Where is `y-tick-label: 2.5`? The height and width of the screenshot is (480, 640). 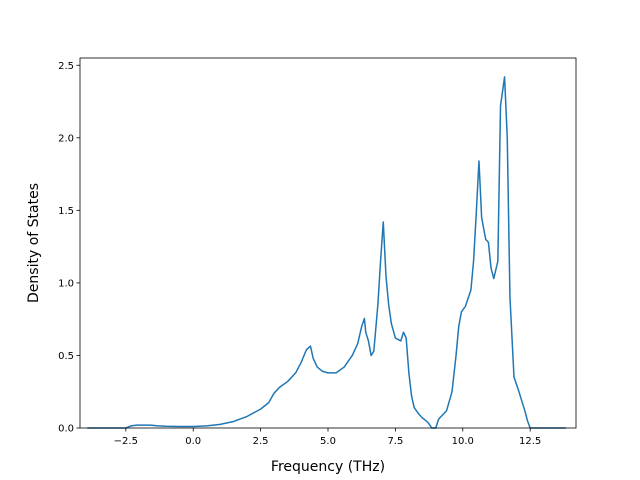
y-tick-label: 2.5 is located at coordinates (66, 66).